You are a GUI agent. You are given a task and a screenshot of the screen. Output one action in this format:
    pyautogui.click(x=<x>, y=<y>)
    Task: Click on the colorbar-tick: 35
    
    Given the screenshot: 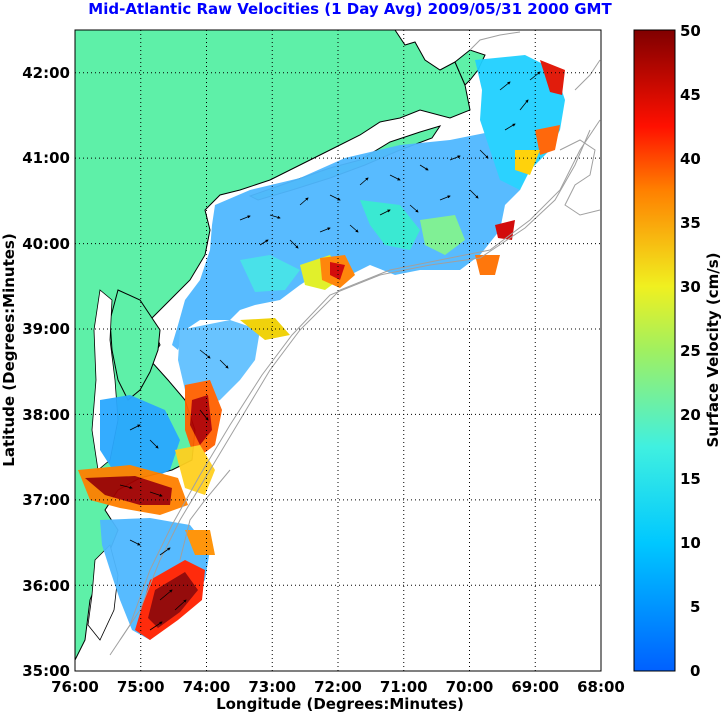 What is the action you would take?
    pyautogui.click(x=690, y=223)
    